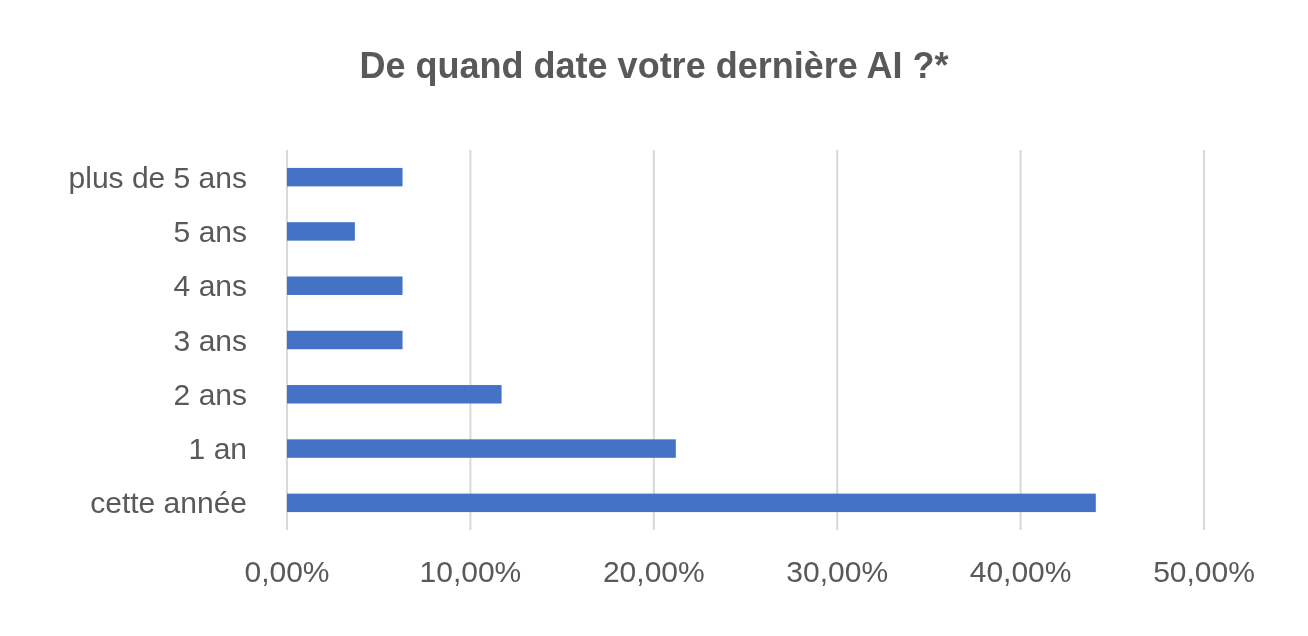 This screenshot has width=1308, height=636. I want to click on y-tick-label: 5 ans, so click(210, 231).